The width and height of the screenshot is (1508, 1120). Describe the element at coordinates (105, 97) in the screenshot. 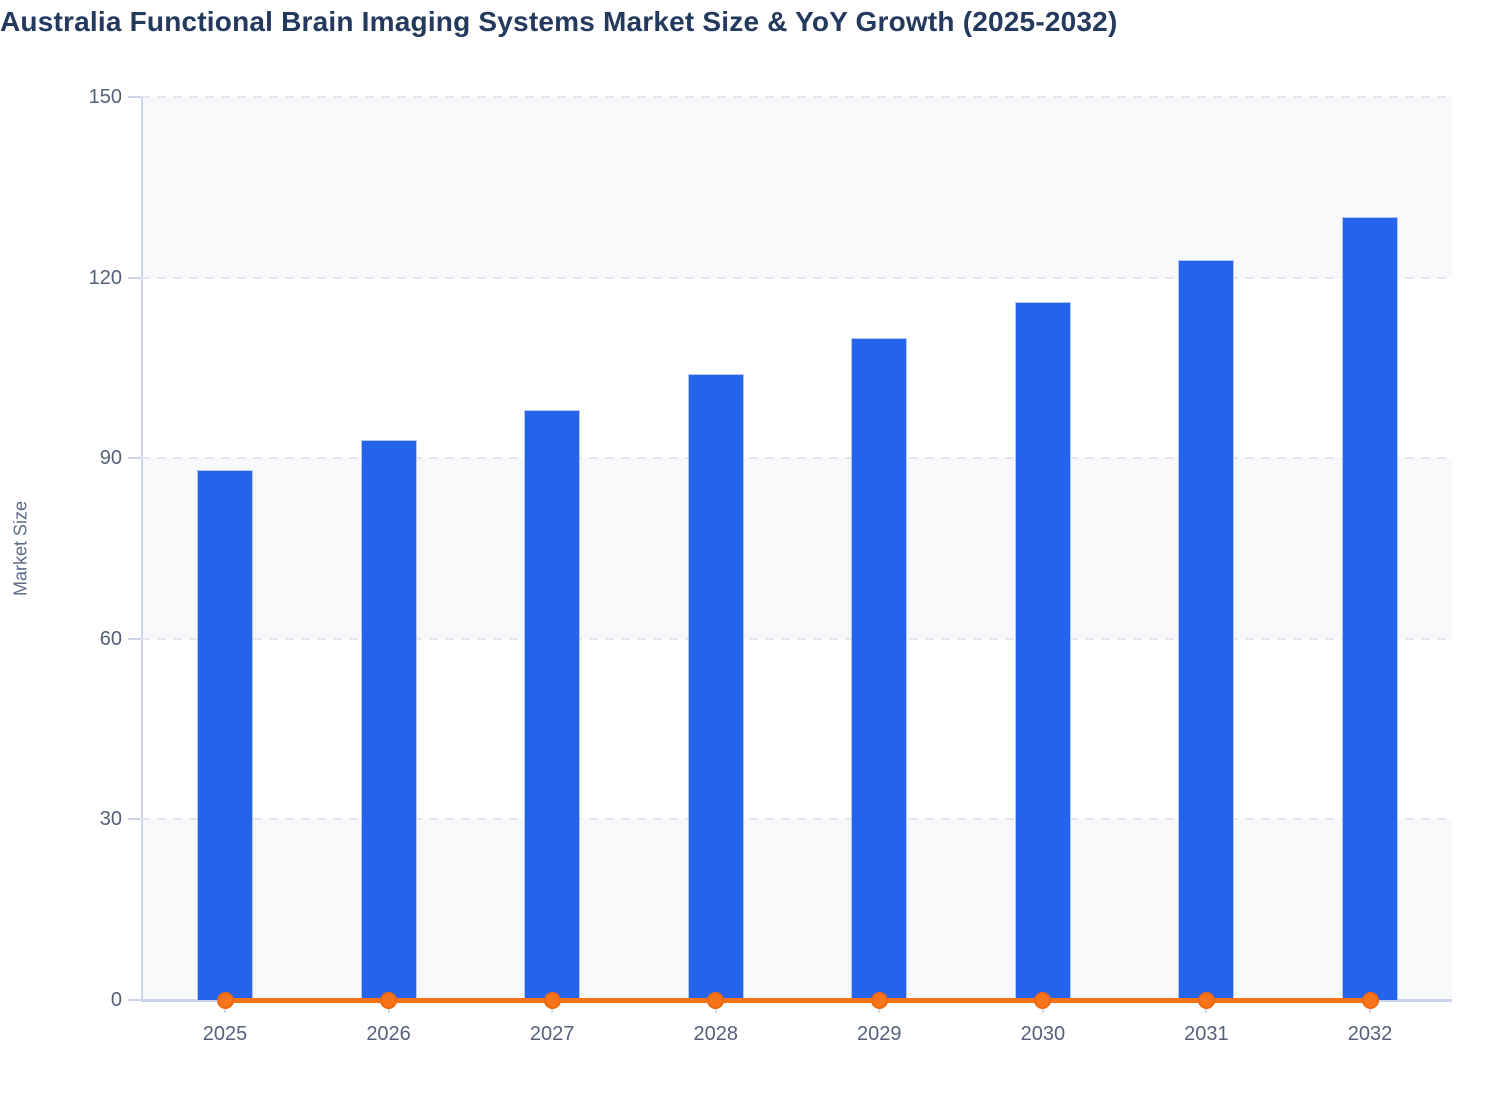

I see `y-tick-label: 150` at that location.